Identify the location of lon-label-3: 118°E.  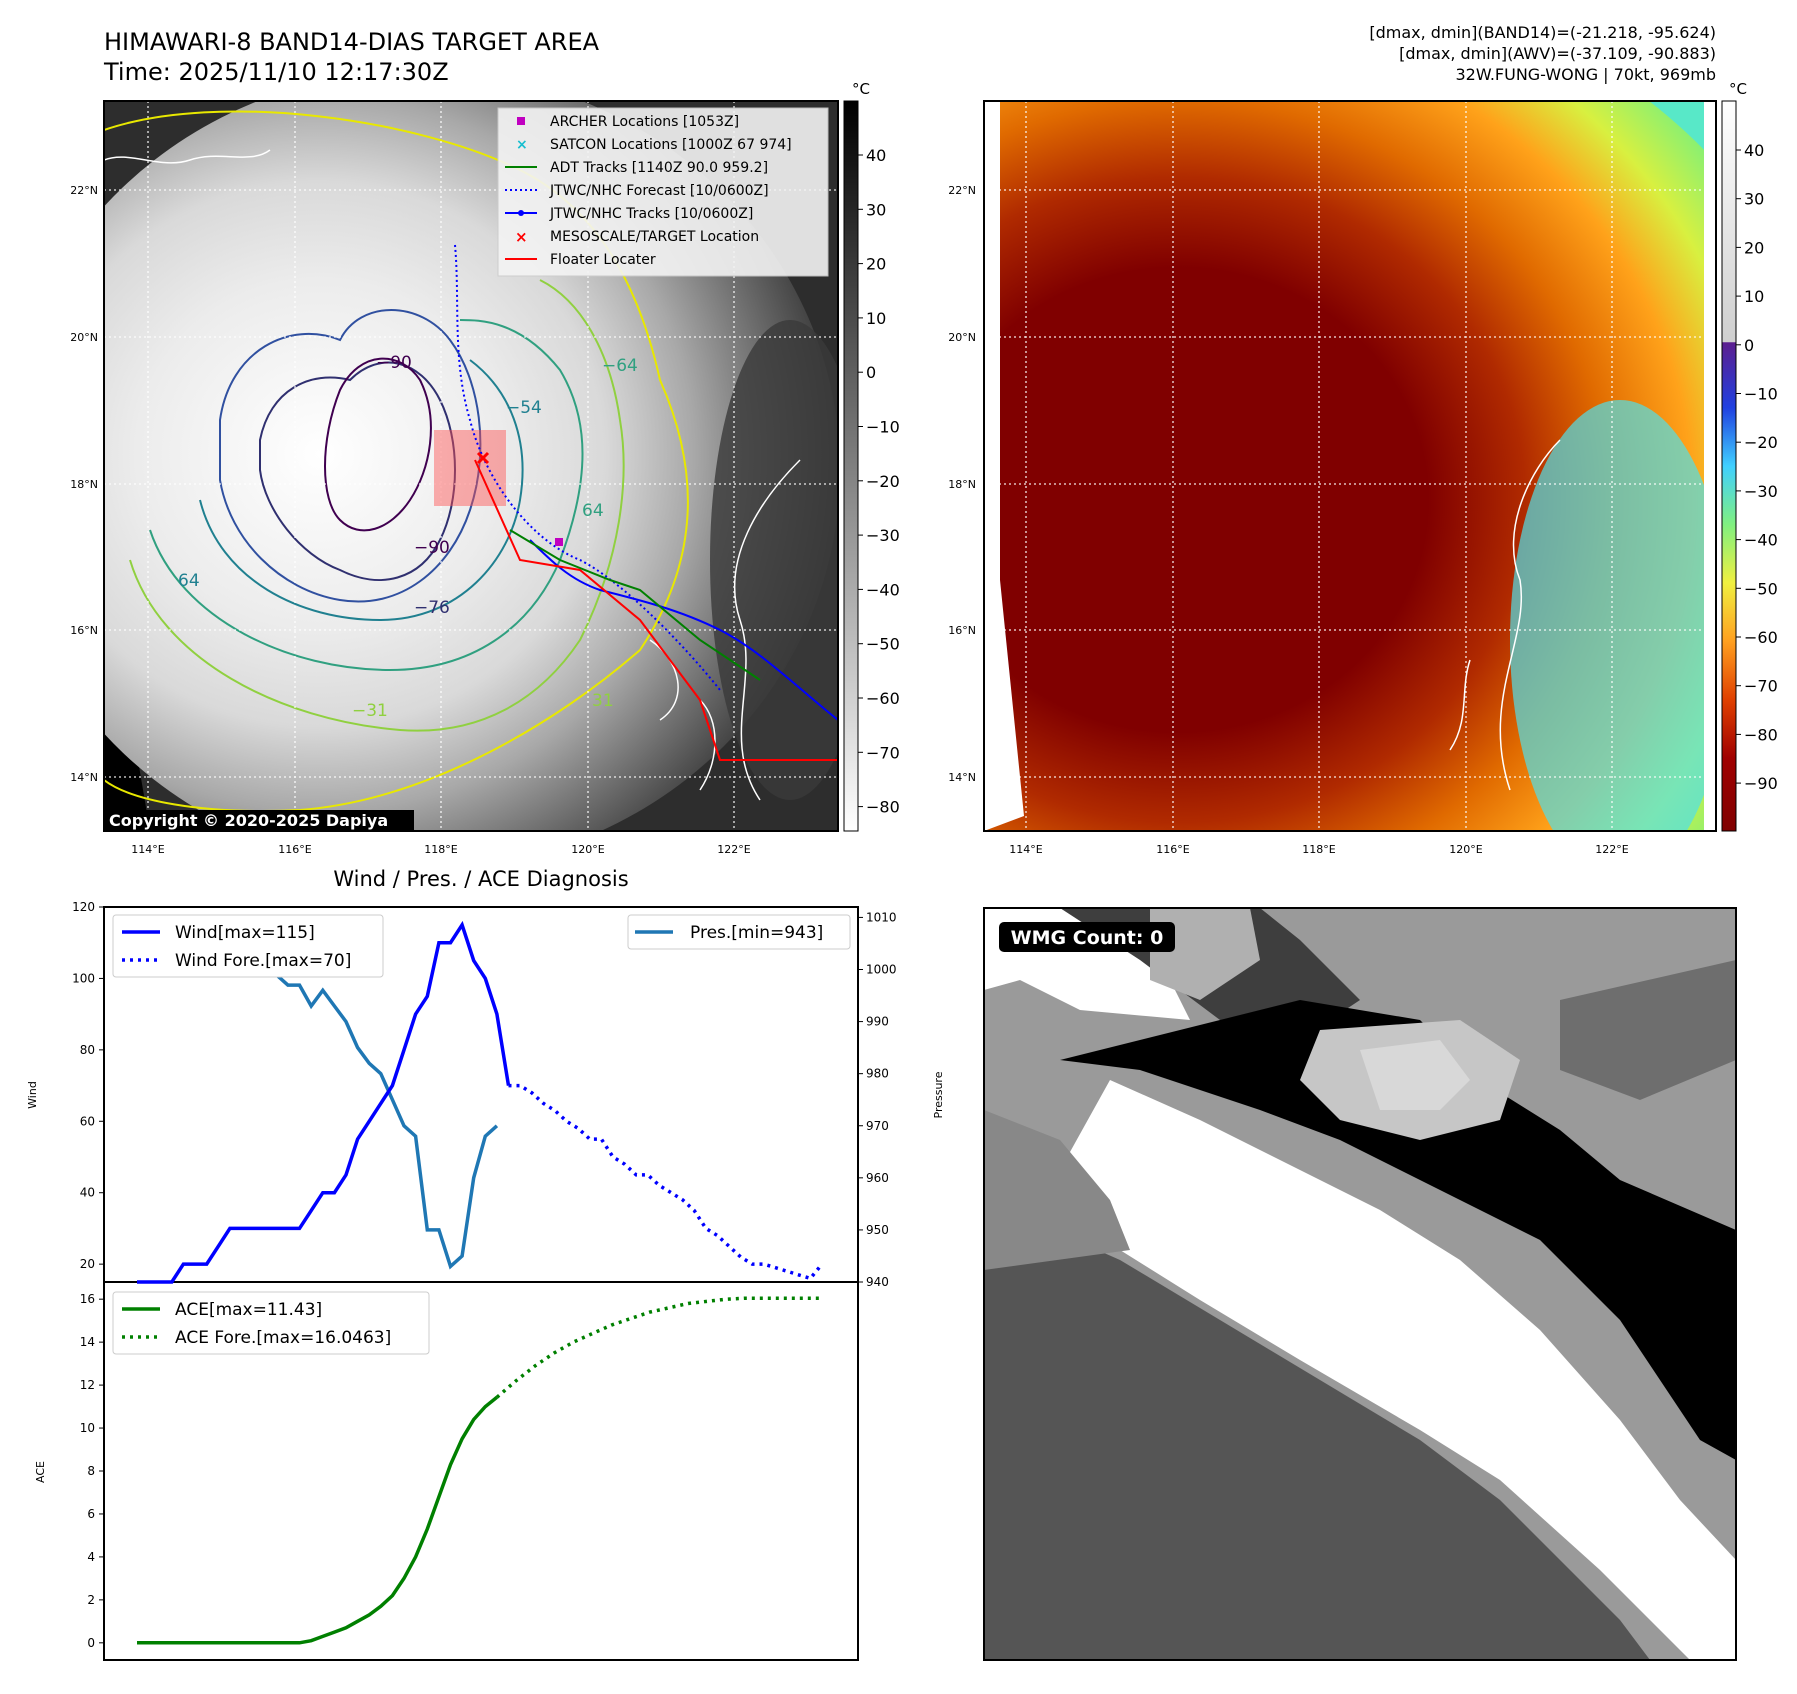
(440, 849).